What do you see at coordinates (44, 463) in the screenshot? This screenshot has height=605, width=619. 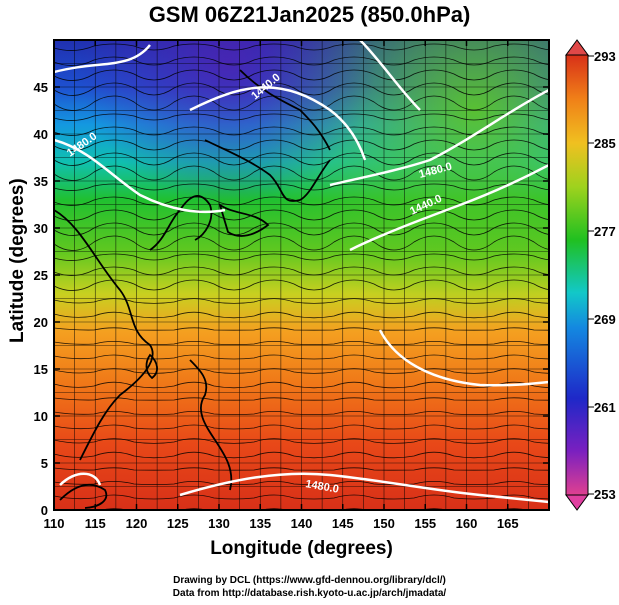 I see `y-tick-label: 5` at bounding box center [44, 463].